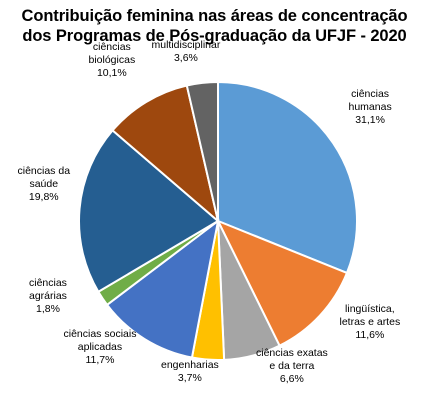 The image size is (429, 414). I want to click on slice-label-agrarias: ciências agrárias 1,8%, so click(48, 296).